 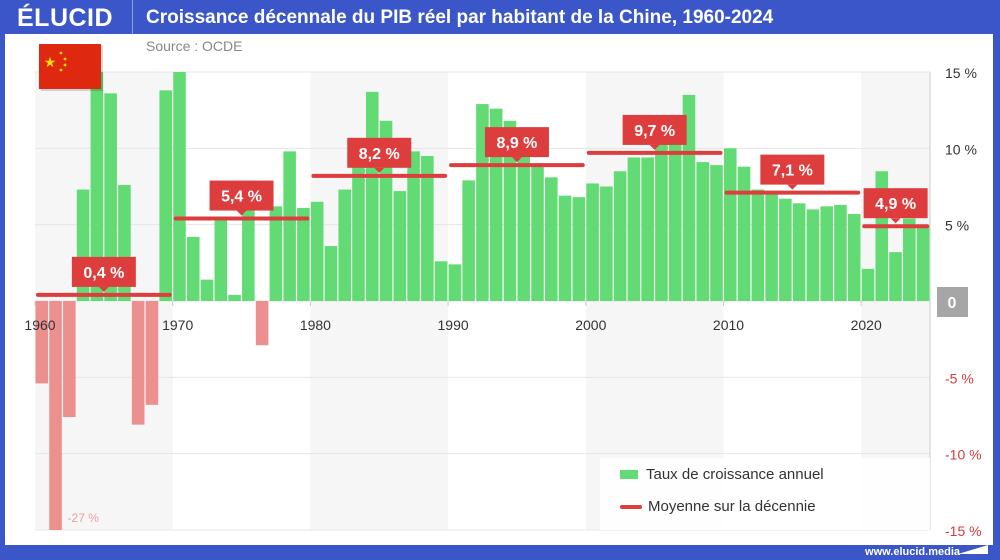 I want to click on x-tick-label: 1990, so click(x=453, y=325).